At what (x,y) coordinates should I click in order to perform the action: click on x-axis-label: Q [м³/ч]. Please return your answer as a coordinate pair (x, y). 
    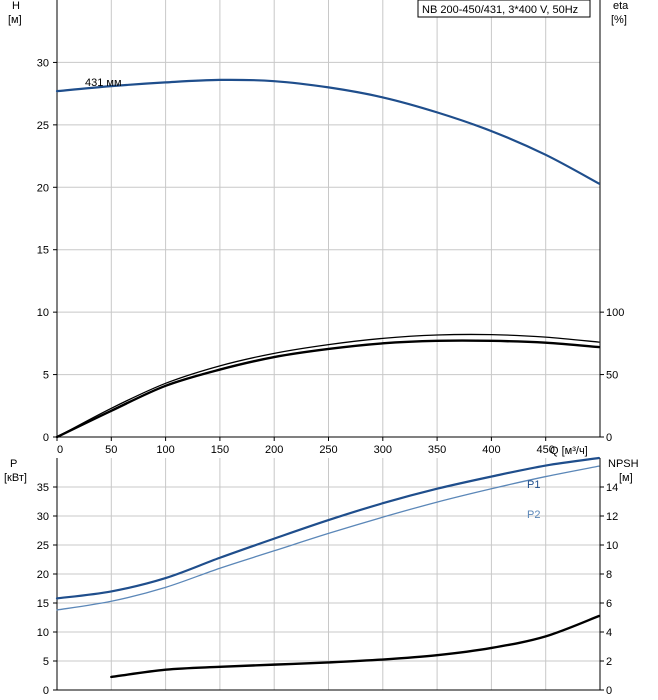
    Looking at the image, I should click on (569, 451).